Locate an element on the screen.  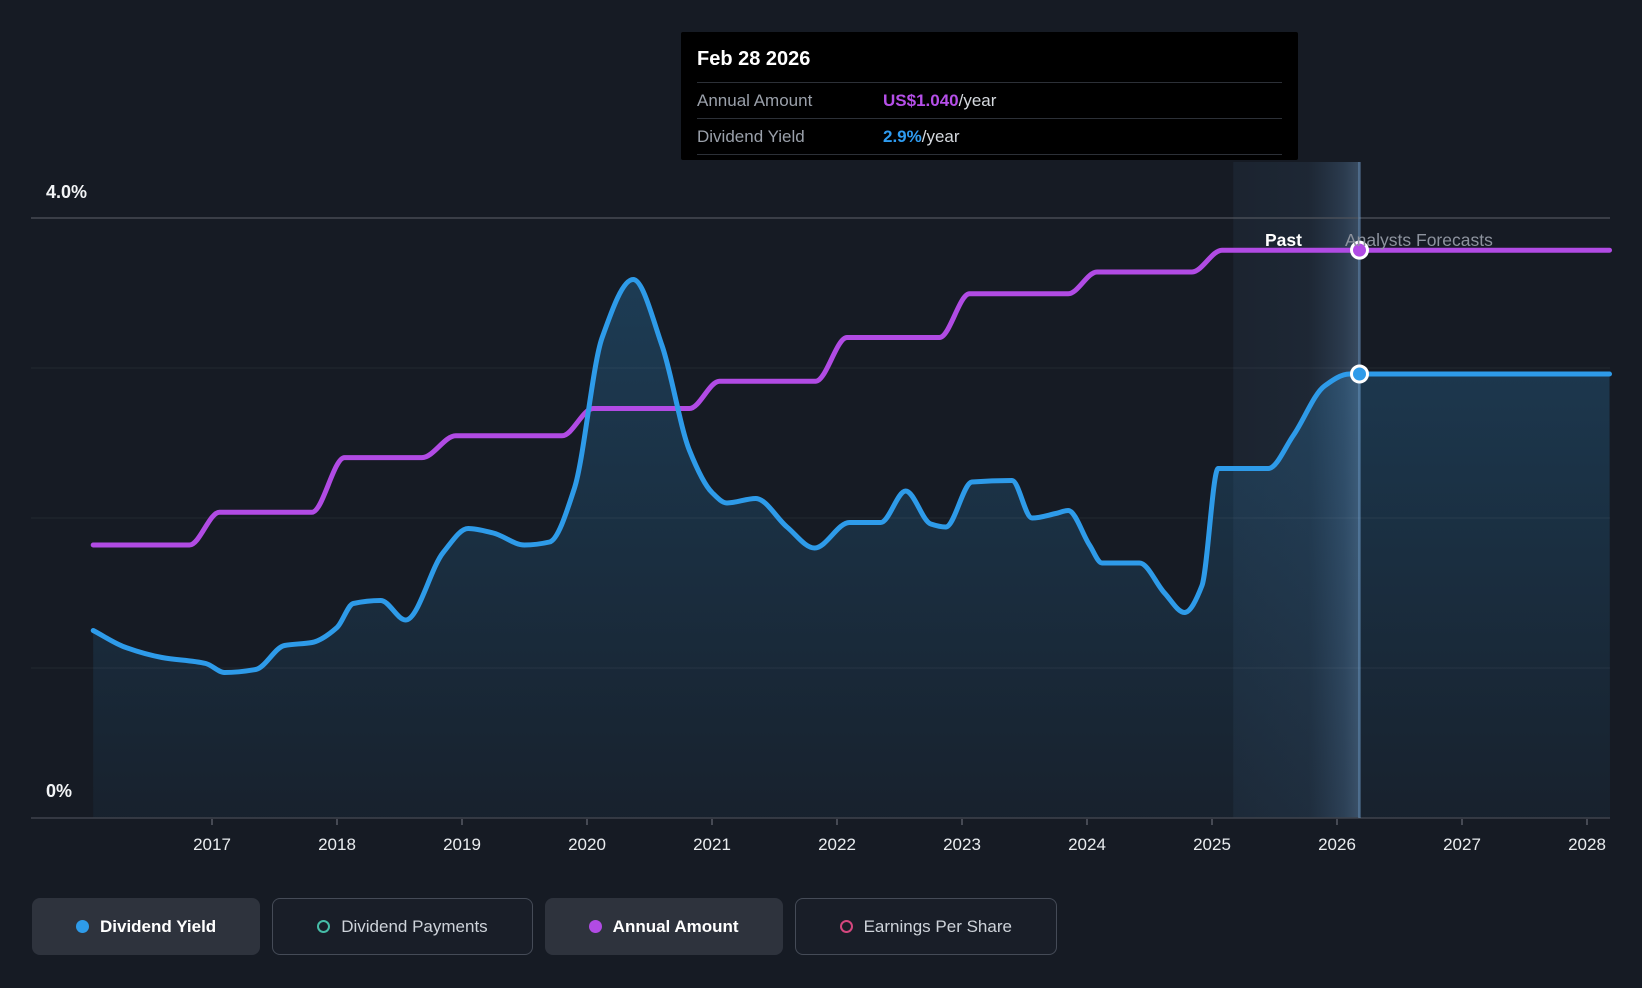
tooltip-date: Feb 28 2026 is located at coordinates (754, 59).